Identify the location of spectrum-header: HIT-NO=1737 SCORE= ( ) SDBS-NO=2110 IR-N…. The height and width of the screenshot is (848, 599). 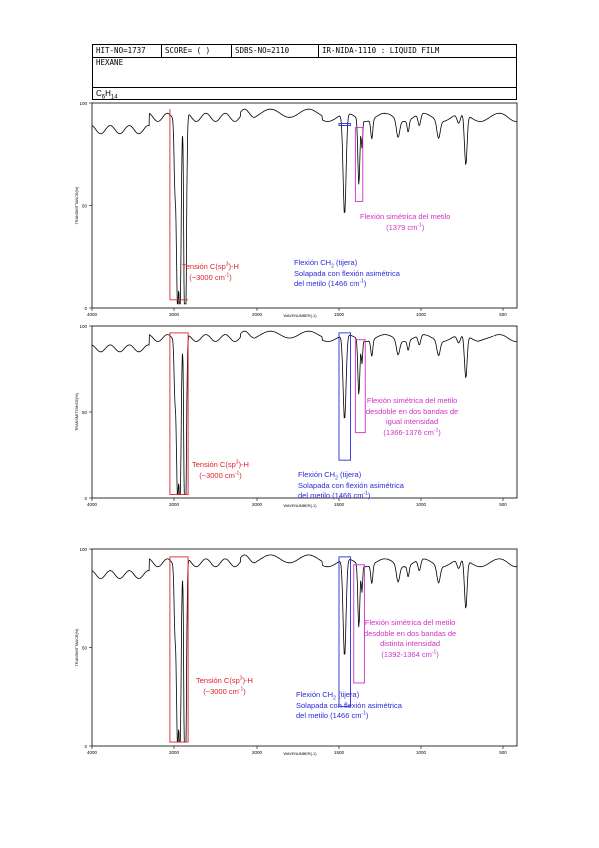
(304, 72).